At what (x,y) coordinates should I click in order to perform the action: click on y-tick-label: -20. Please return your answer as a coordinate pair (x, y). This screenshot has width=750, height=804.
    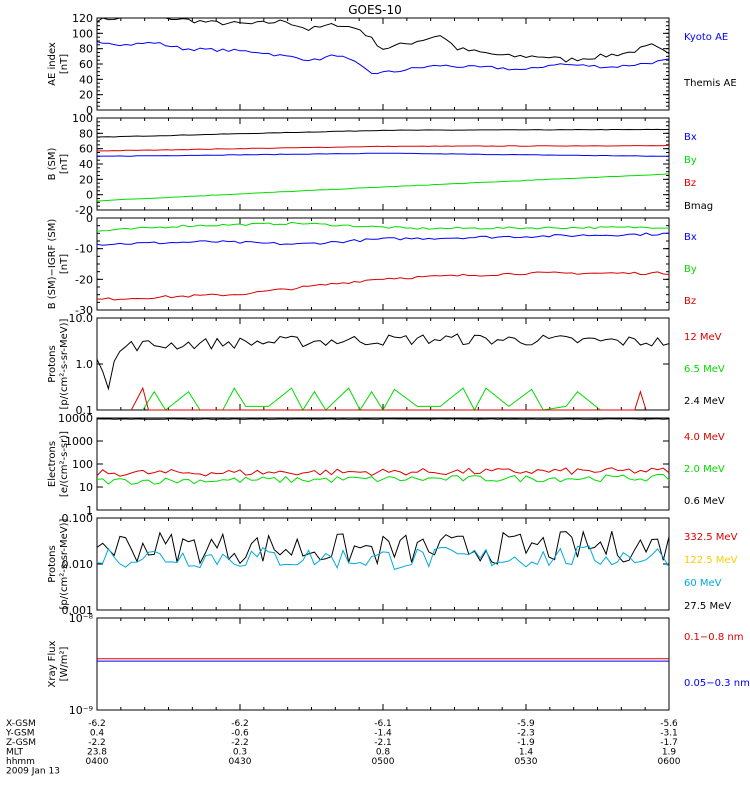
    Looking at the image, I should click on (84, 210).